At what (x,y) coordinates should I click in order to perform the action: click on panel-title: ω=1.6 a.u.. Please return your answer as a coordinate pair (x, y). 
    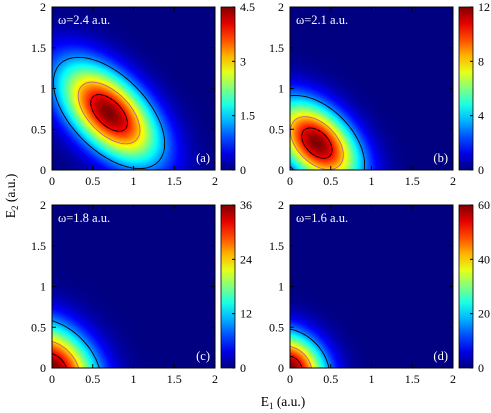
    Looking at the image, I should click on (322, 218).